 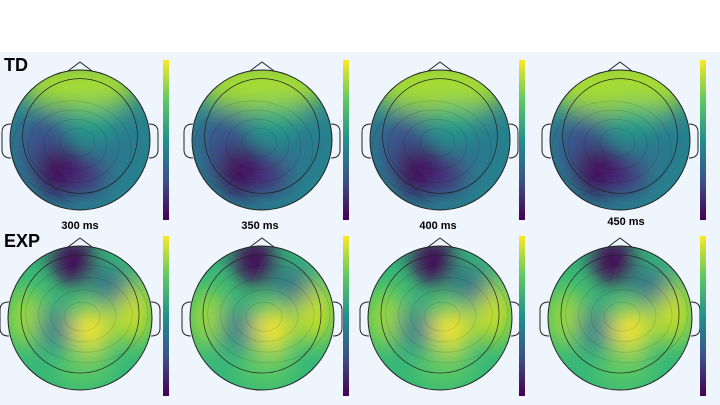 What do you see at coordinates (22, 241) in the screenshot?
I see `row-label: EXP` at bounding box center [22, 241].